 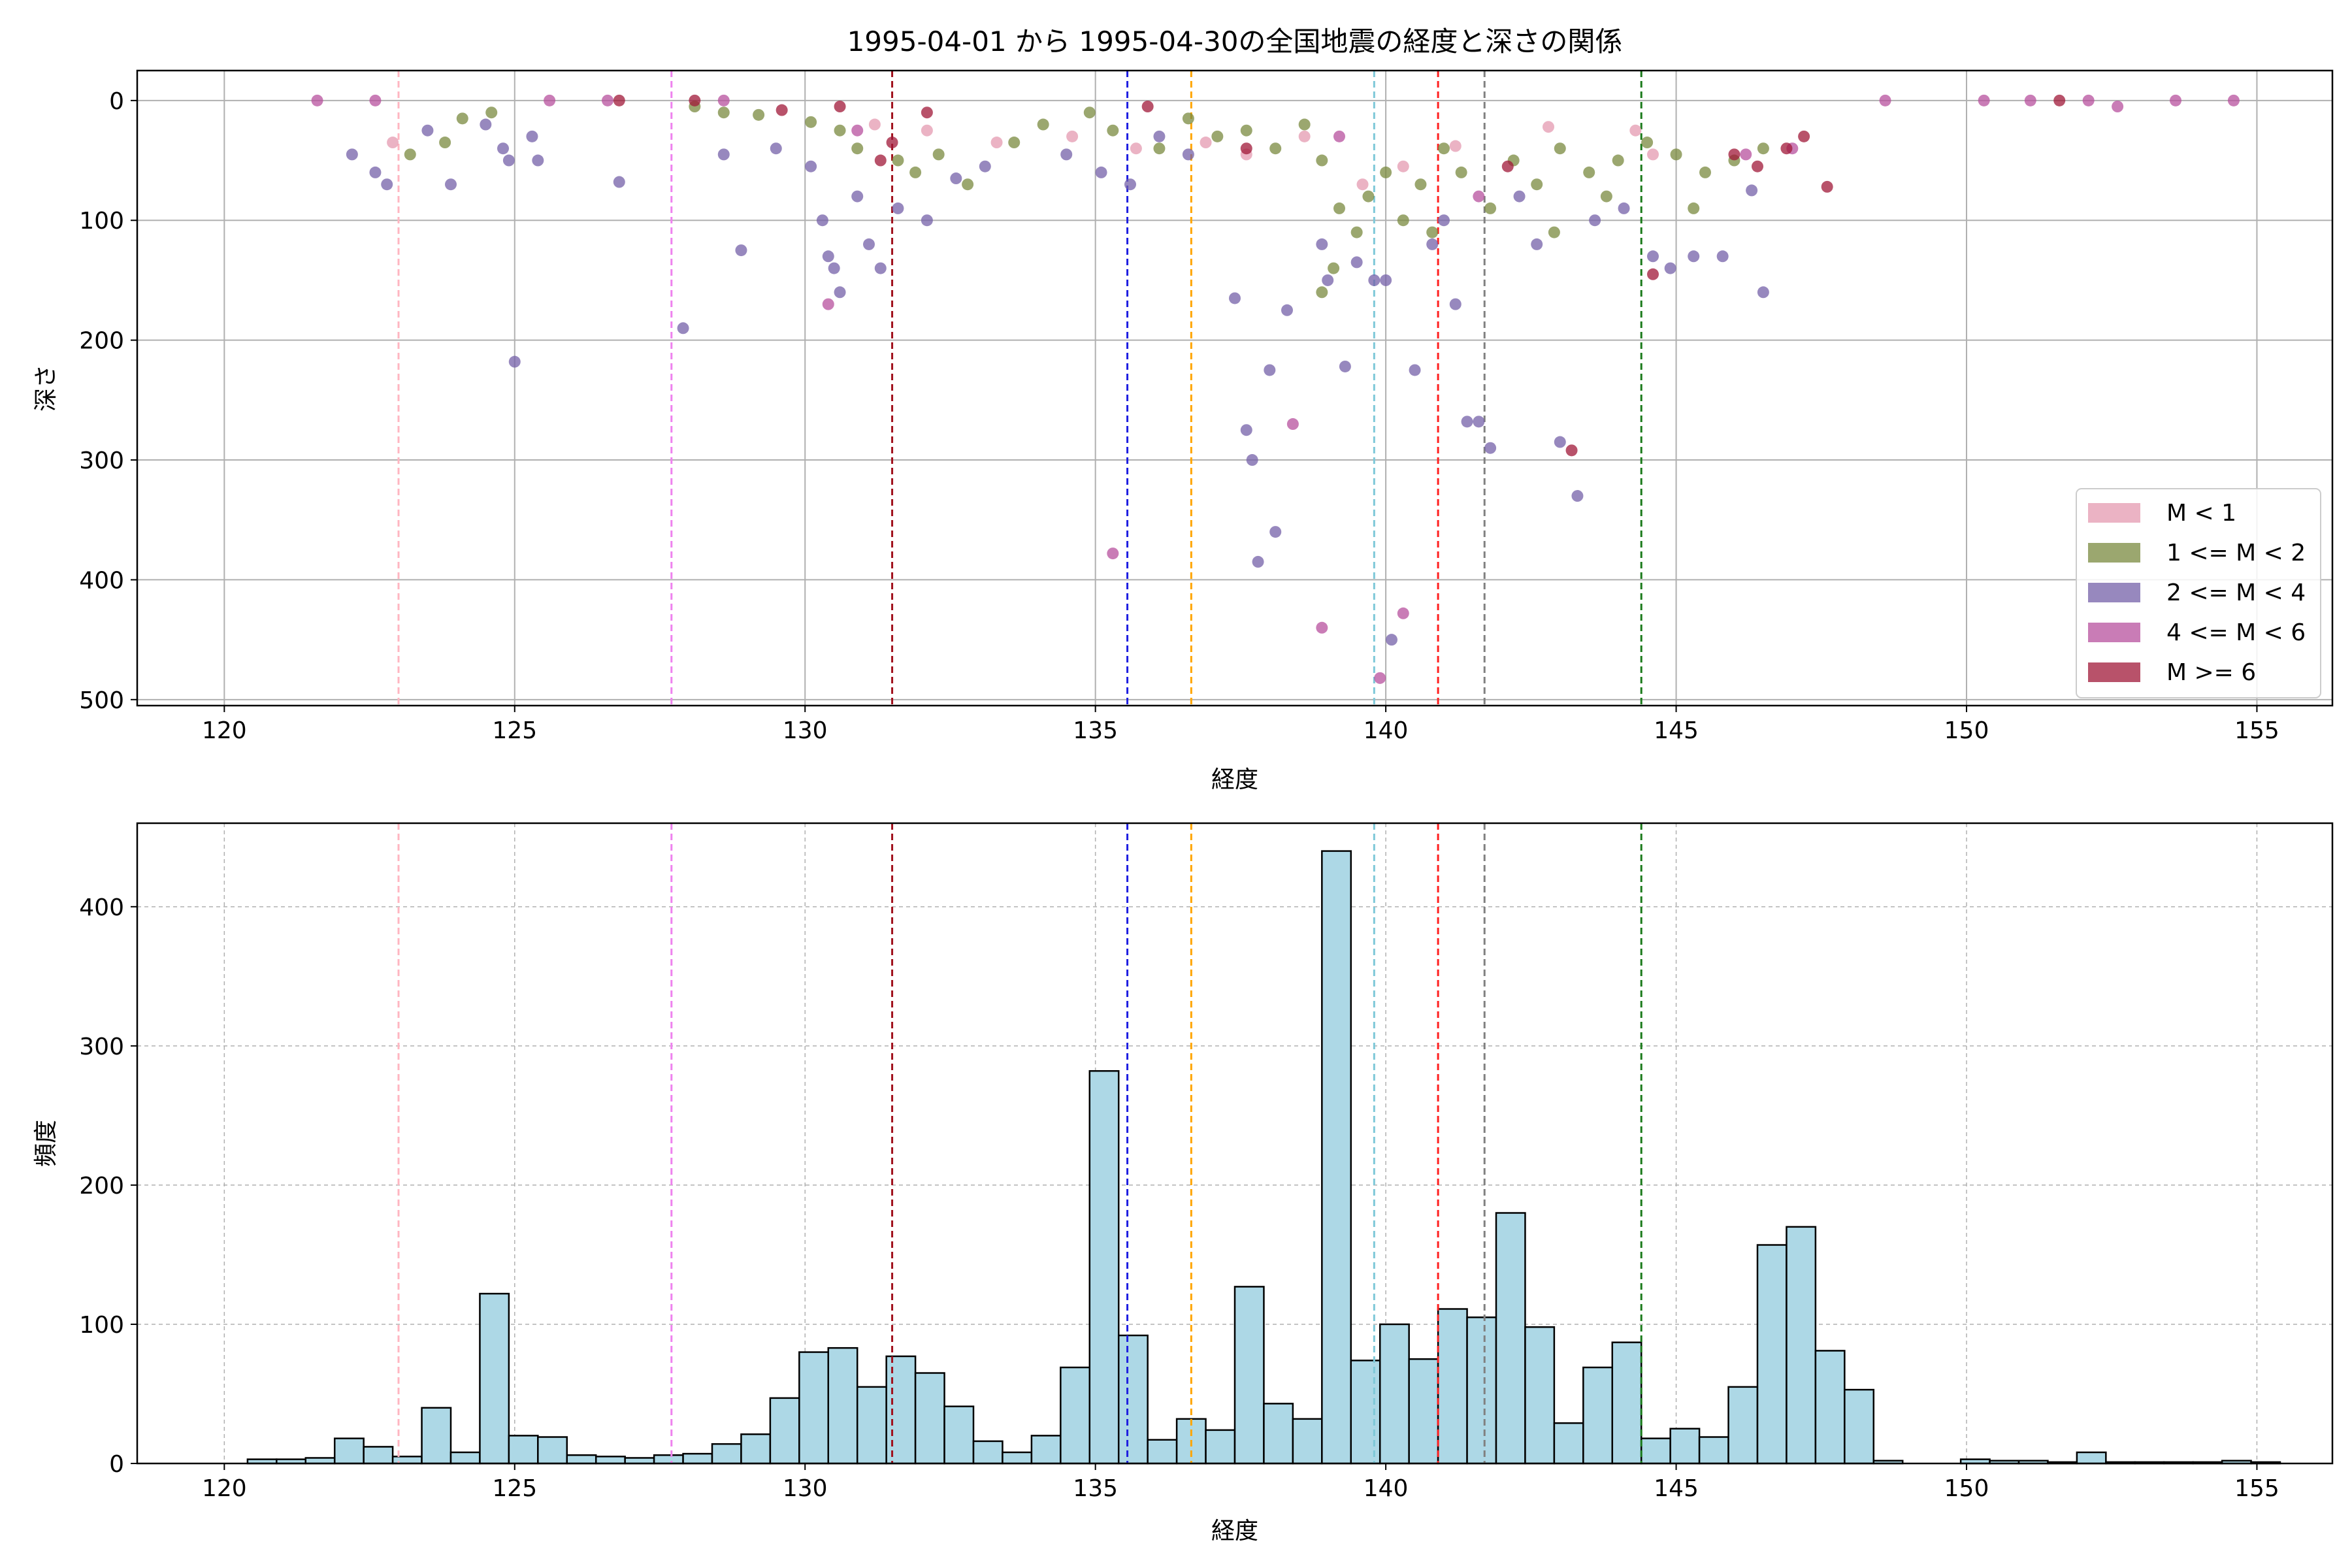 I want to click on histogram-x-tick-label: 140, so click(x=1386, y=1488).